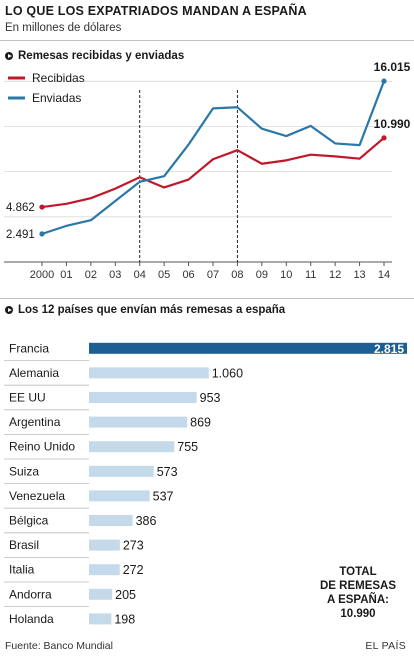  What do you see at coordinates (358, 600) in the screenshot?
I see `total-label-3: A ESPAÑA:` at bounding box center [358, 600].